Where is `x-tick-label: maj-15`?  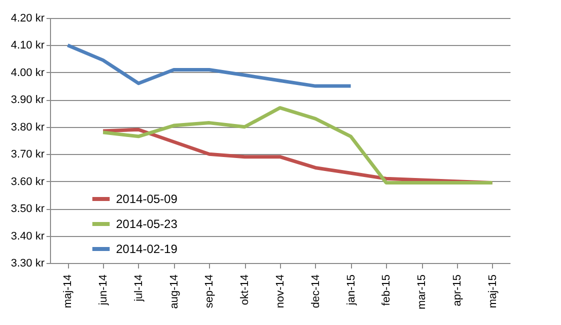
x-tick-label: maj-15 is located at coordinates (492, 291).